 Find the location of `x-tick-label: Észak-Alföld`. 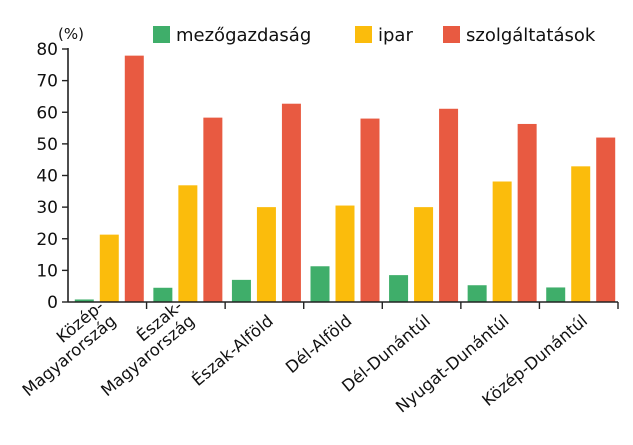

x-tick-label: Észak-Alföld is located at coordinates (232, 350).